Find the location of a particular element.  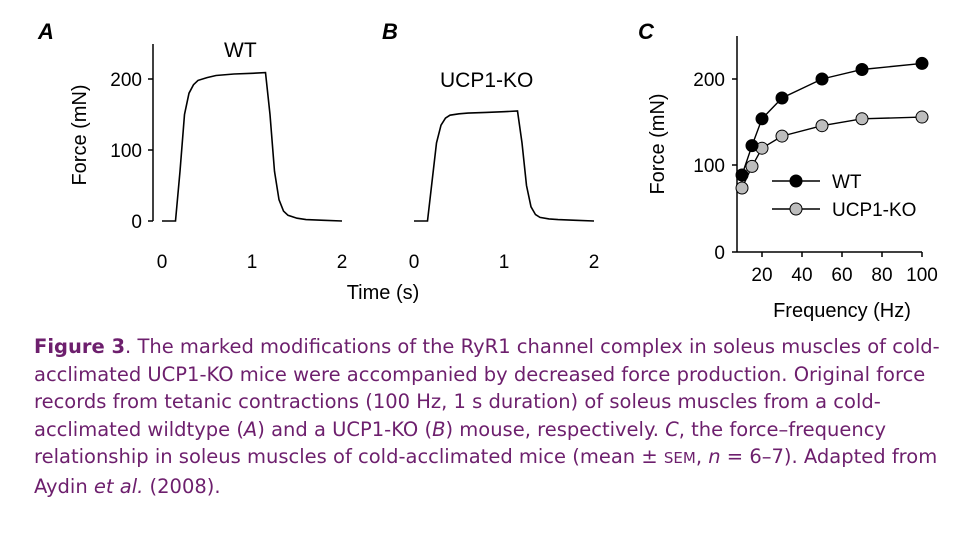

caption-text-3: ) mouse, respectively. is located at coordinates (555, 429).